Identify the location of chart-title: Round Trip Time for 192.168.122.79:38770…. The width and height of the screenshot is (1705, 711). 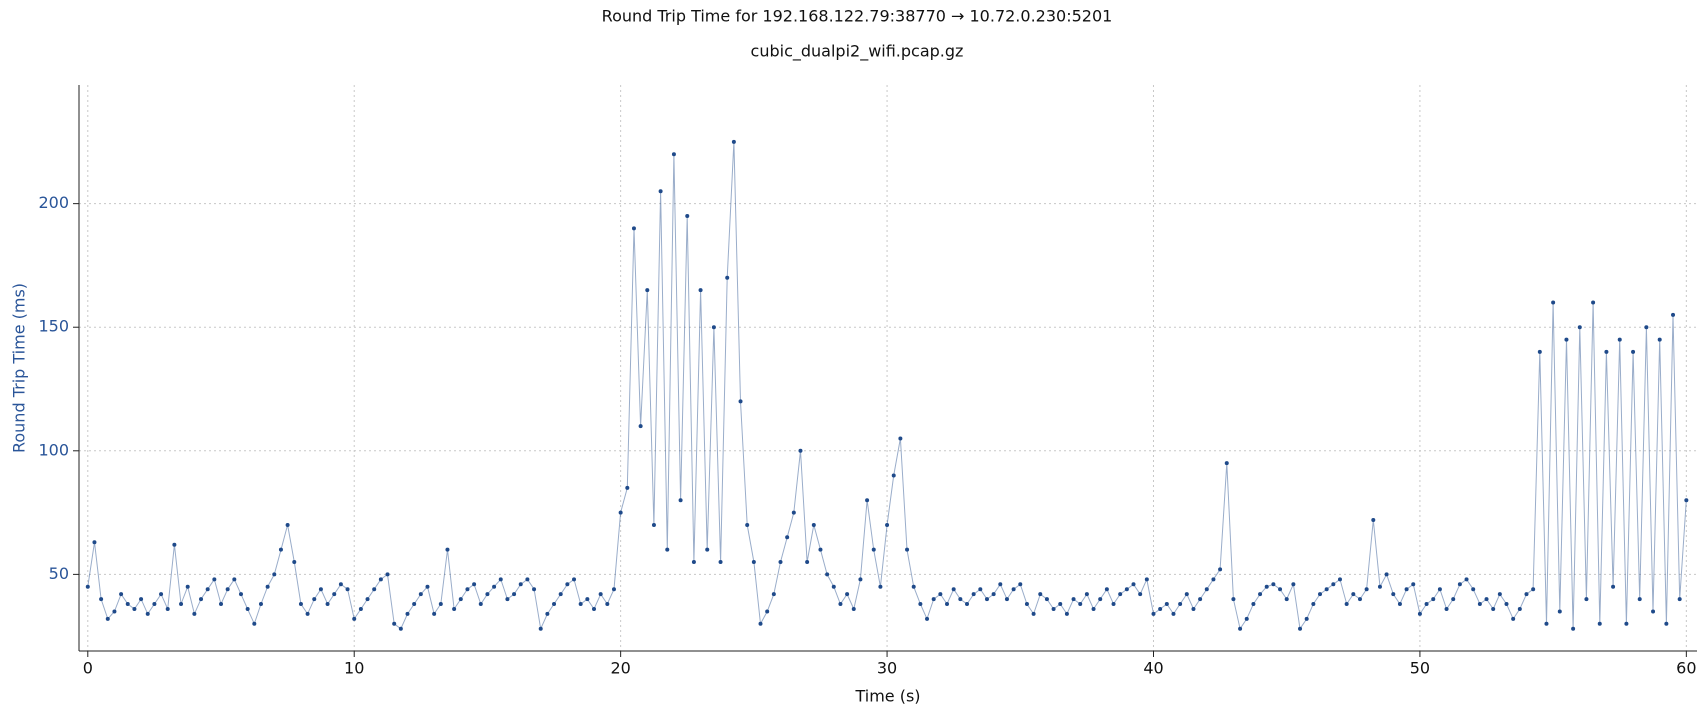
(857, 16).